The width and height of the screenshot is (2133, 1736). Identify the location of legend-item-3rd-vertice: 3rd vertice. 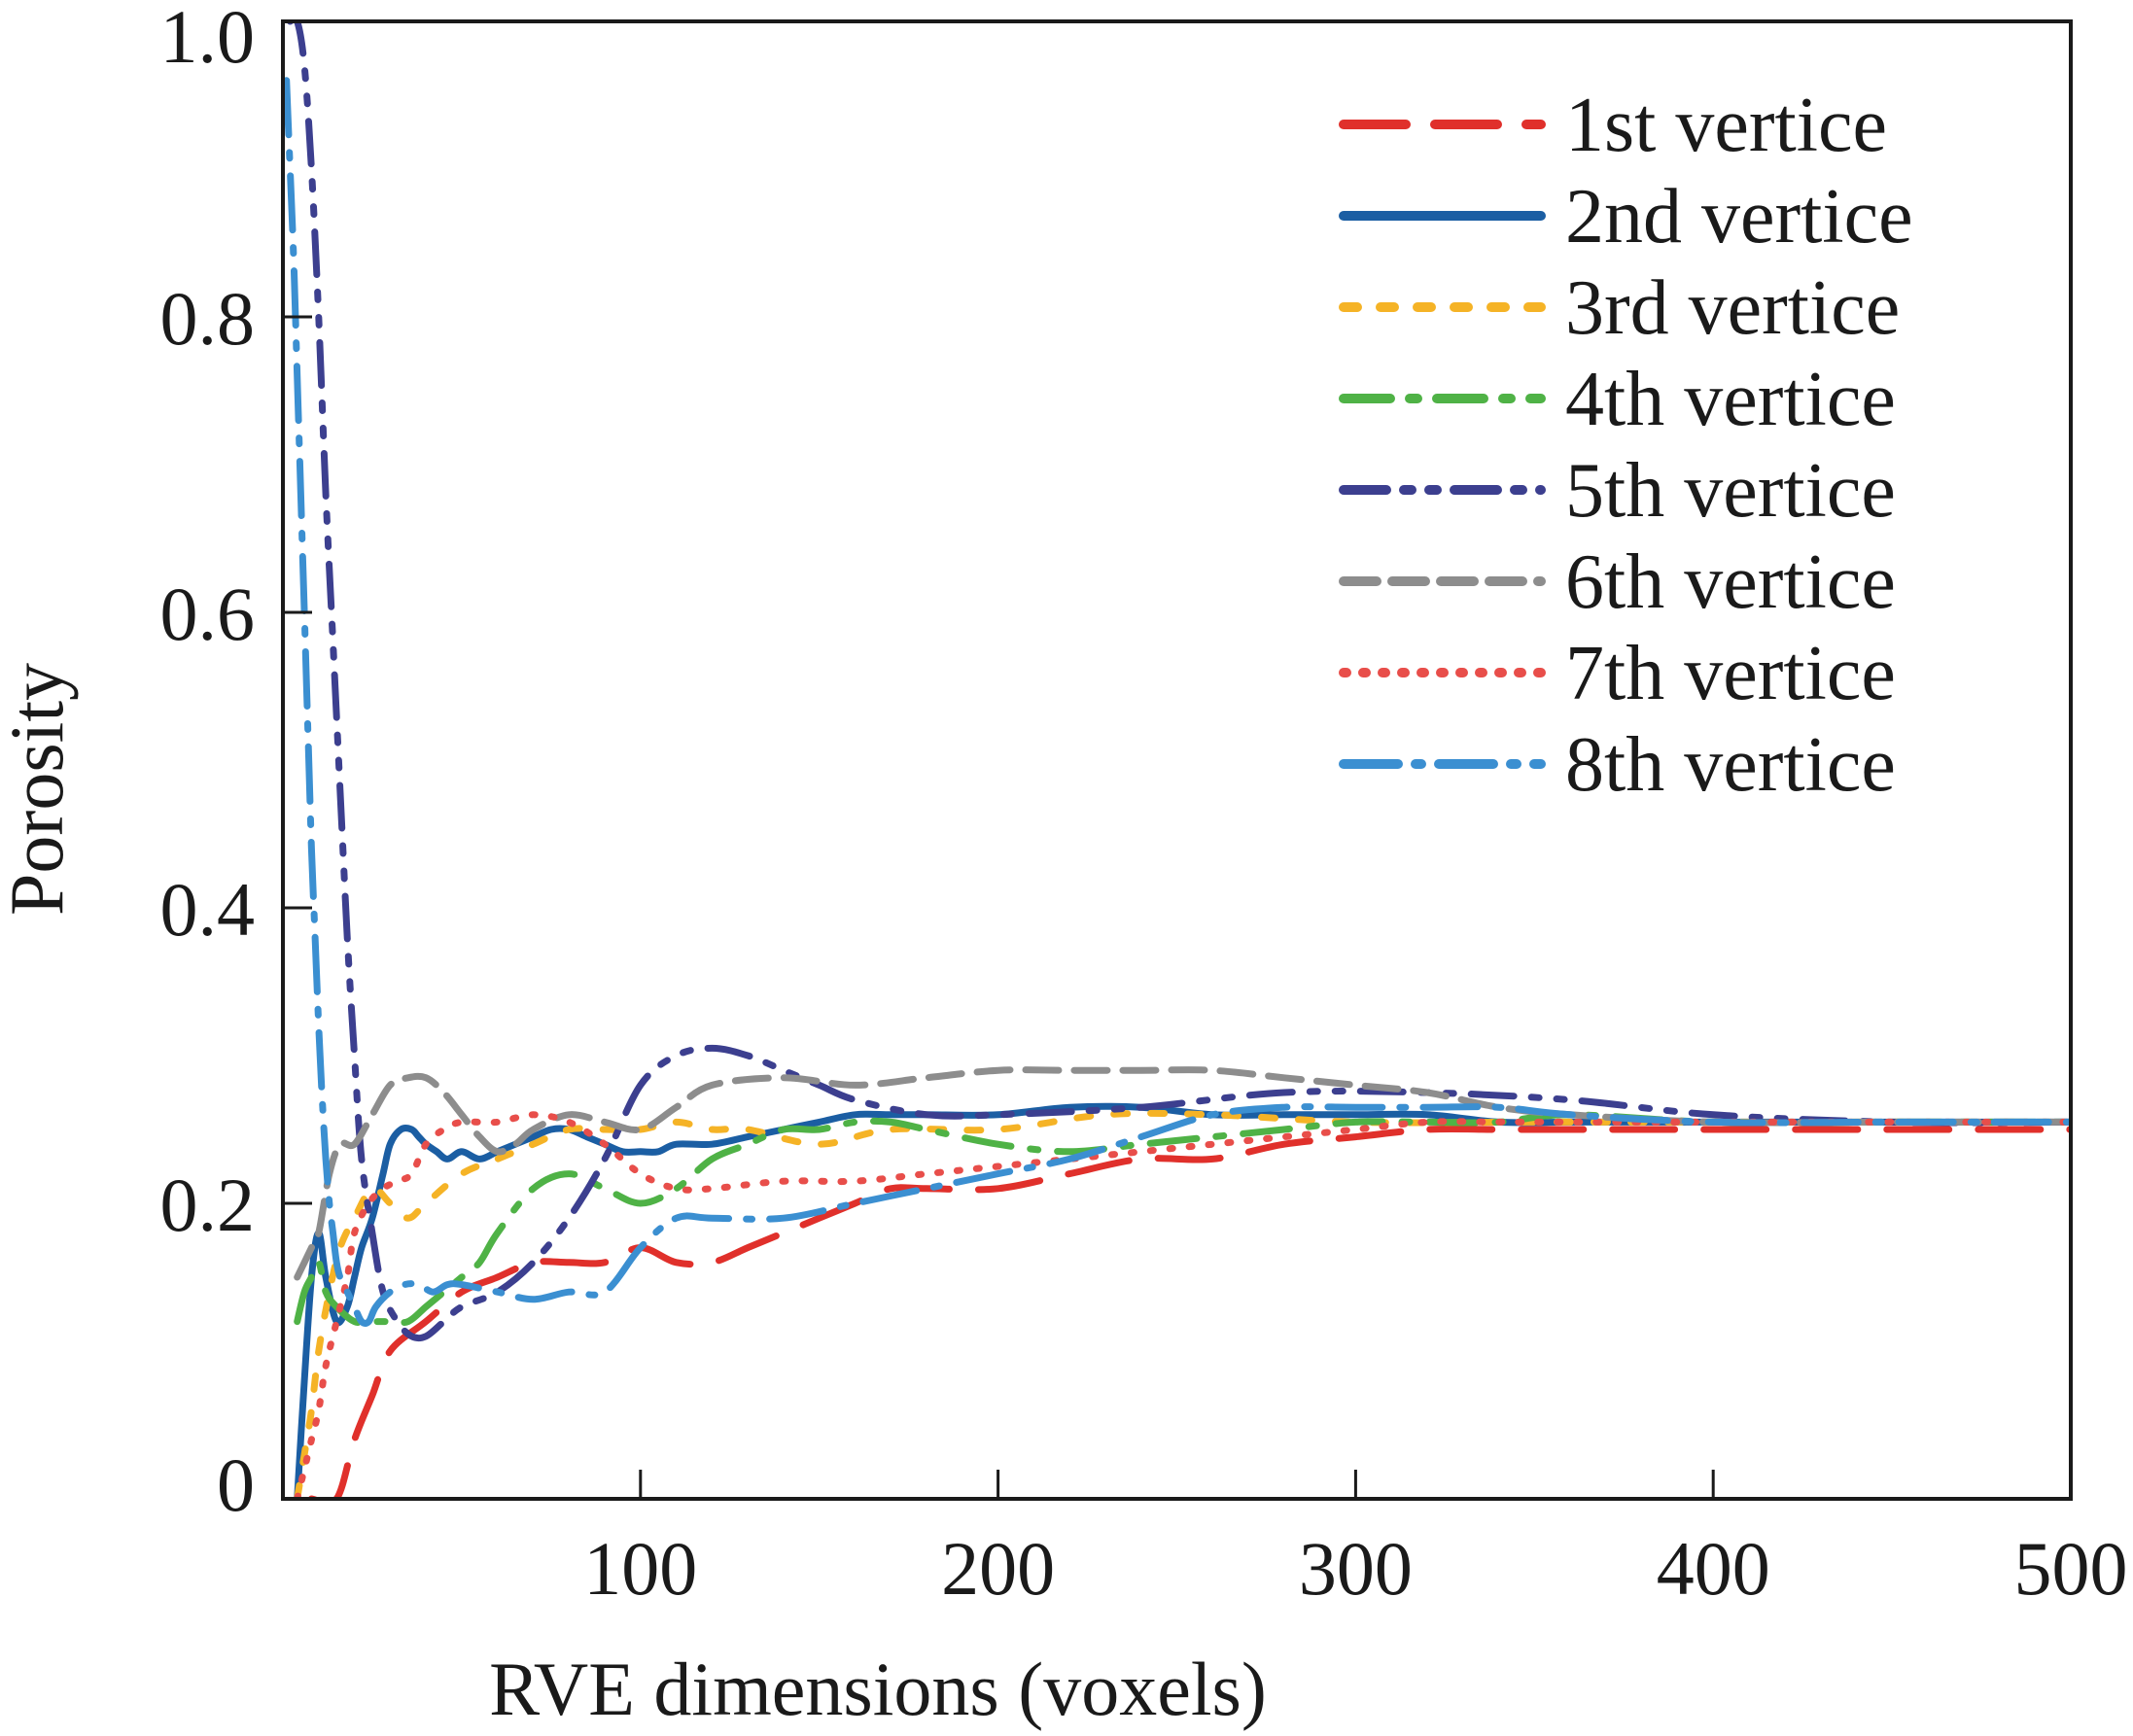
(1619, 308).